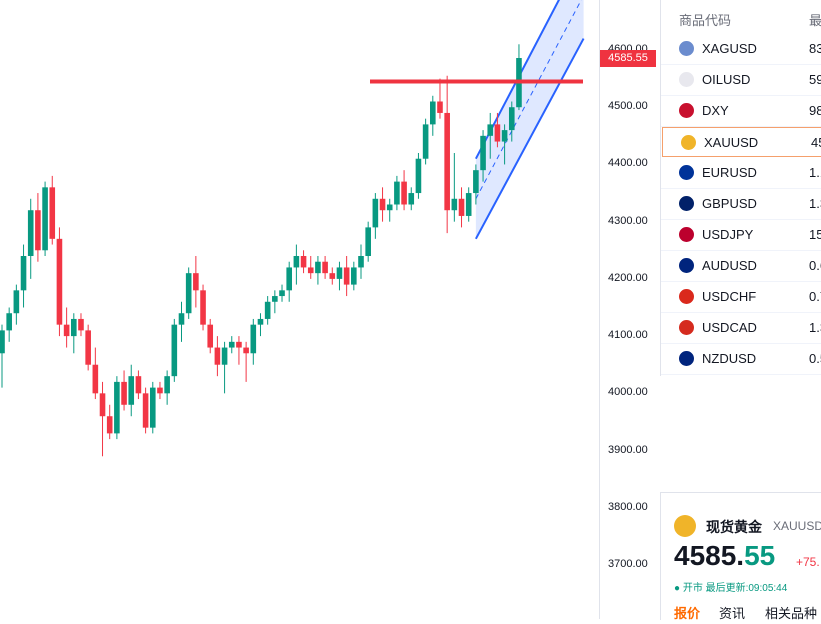 This screenshot has width=821, height=624. Describe the element at coordinates (517, 80) in the screenshot. I see `channel-upper-line` at that location.